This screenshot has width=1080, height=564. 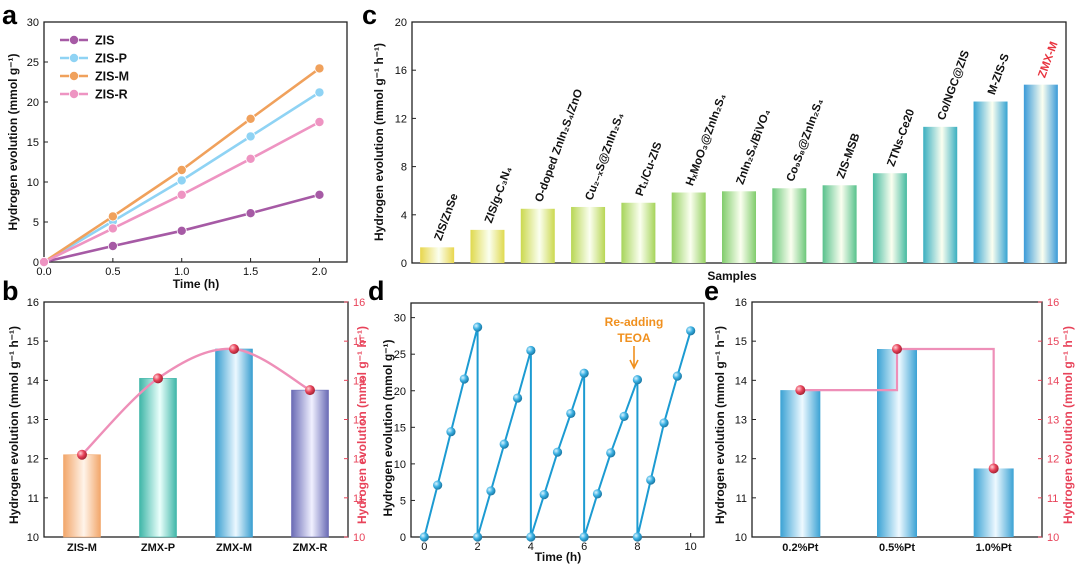 I want to click on panel-b-x-tick-label: ZIS-M, so click(x=82, y=548).